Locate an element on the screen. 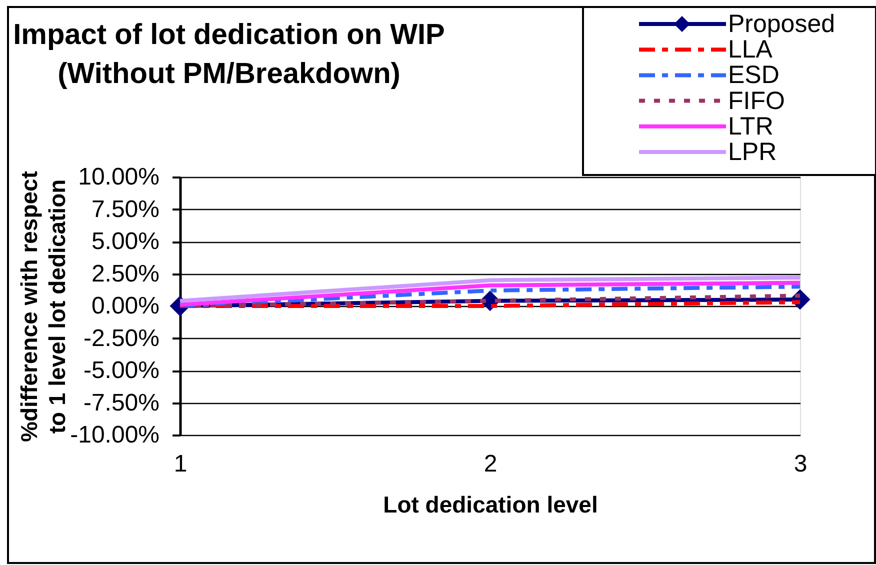 This screenshot has width=876, height=565. y-tick-label: -10.00% is located at coordinates (115, 435).